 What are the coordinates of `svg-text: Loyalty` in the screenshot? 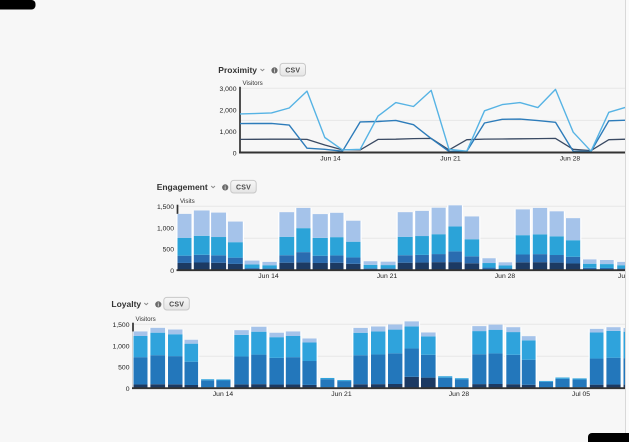 It's located at (126, 304).